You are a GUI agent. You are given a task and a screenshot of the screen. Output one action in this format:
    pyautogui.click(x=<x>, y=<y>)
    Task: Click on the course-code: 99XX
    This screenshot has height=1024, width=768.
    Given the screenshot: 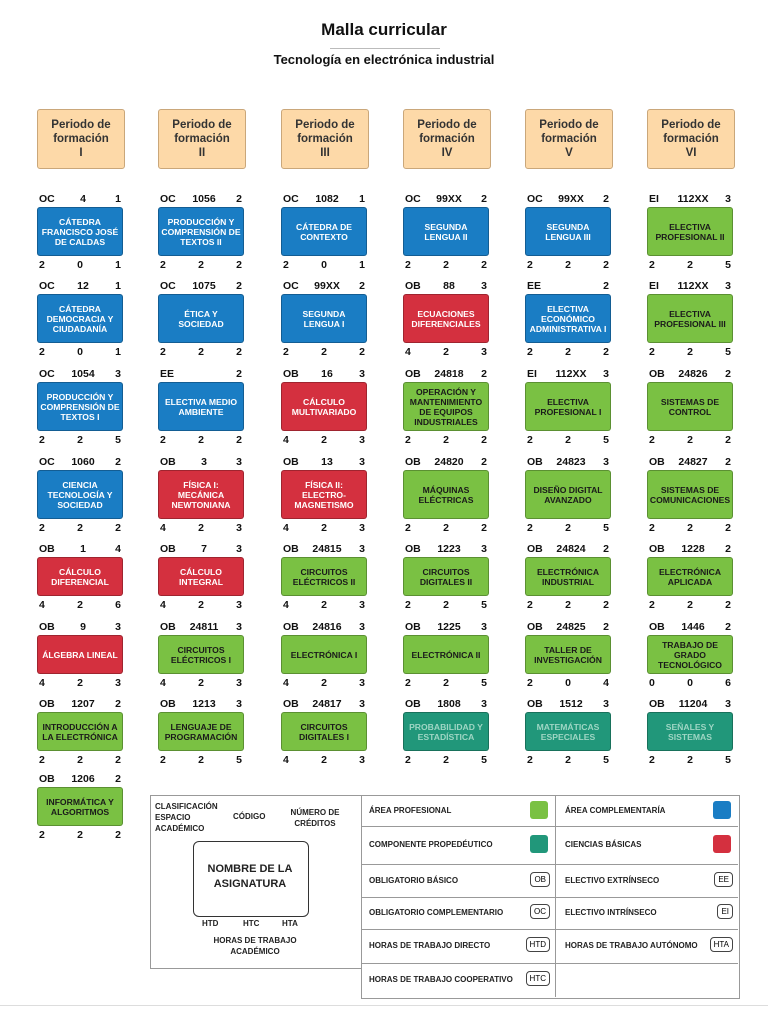 What is the action you would take?
    pyautogui.click(x=571, y=199)
    